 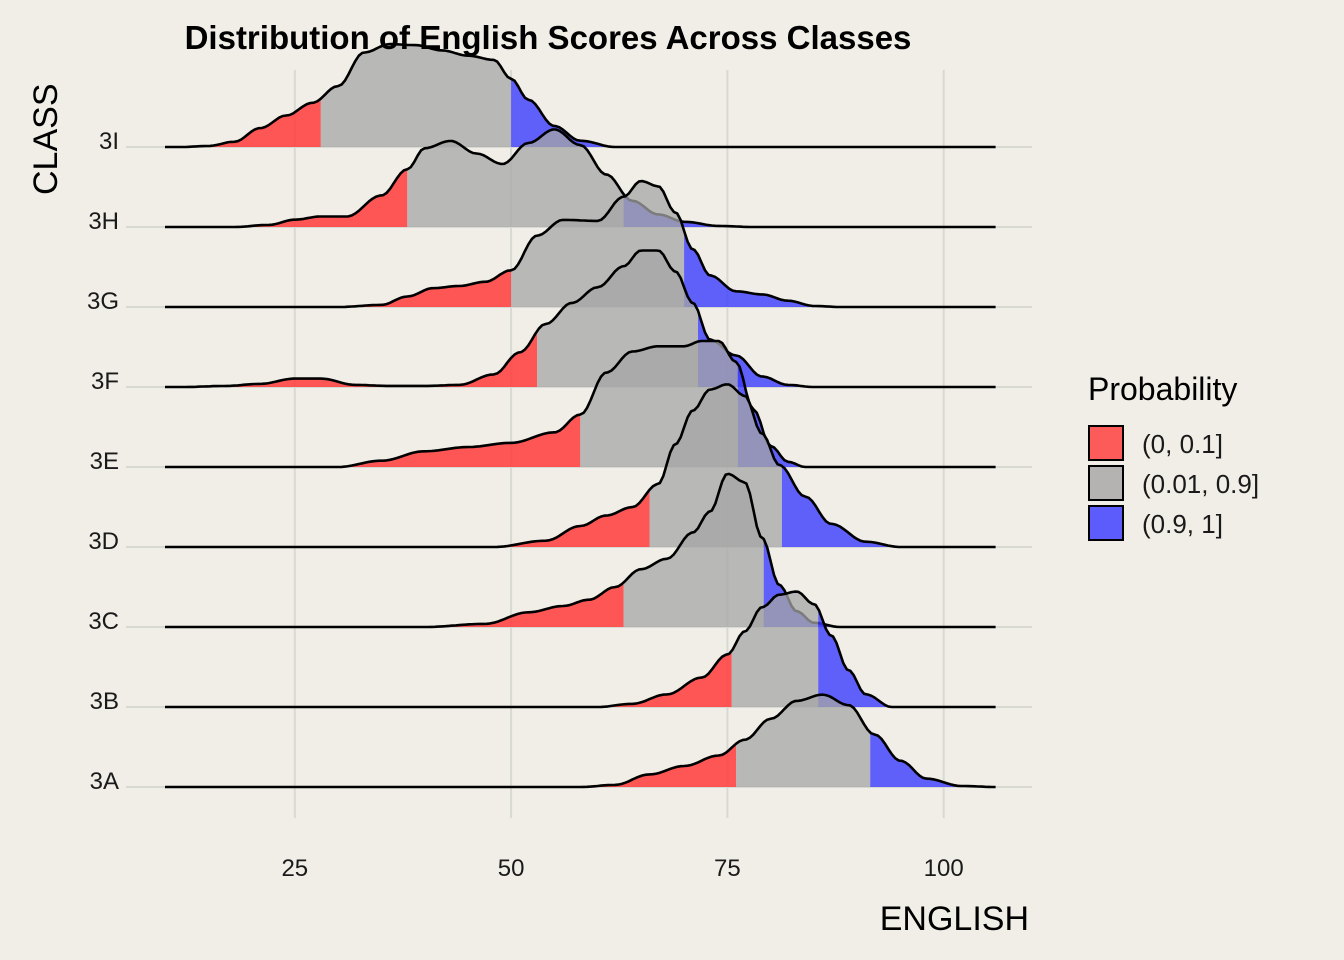 I want to click on y-axis-title: CLASS, so click(x=46, y=140).